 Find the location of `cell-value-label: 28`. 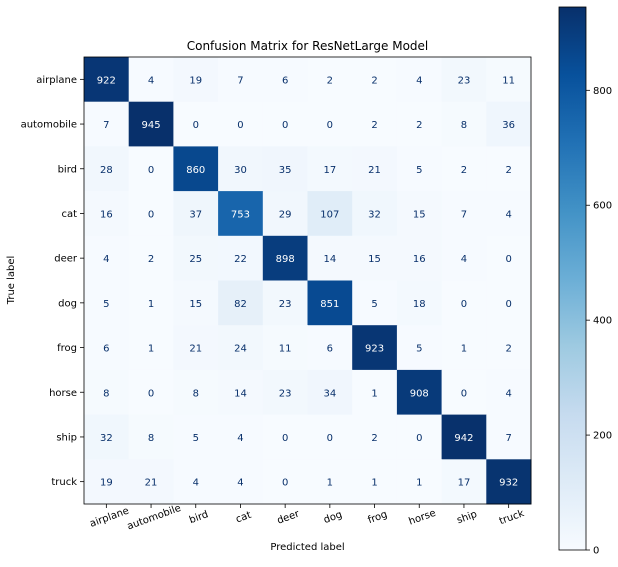

cell-value-label: 28 is located at coordinates (106, 170).